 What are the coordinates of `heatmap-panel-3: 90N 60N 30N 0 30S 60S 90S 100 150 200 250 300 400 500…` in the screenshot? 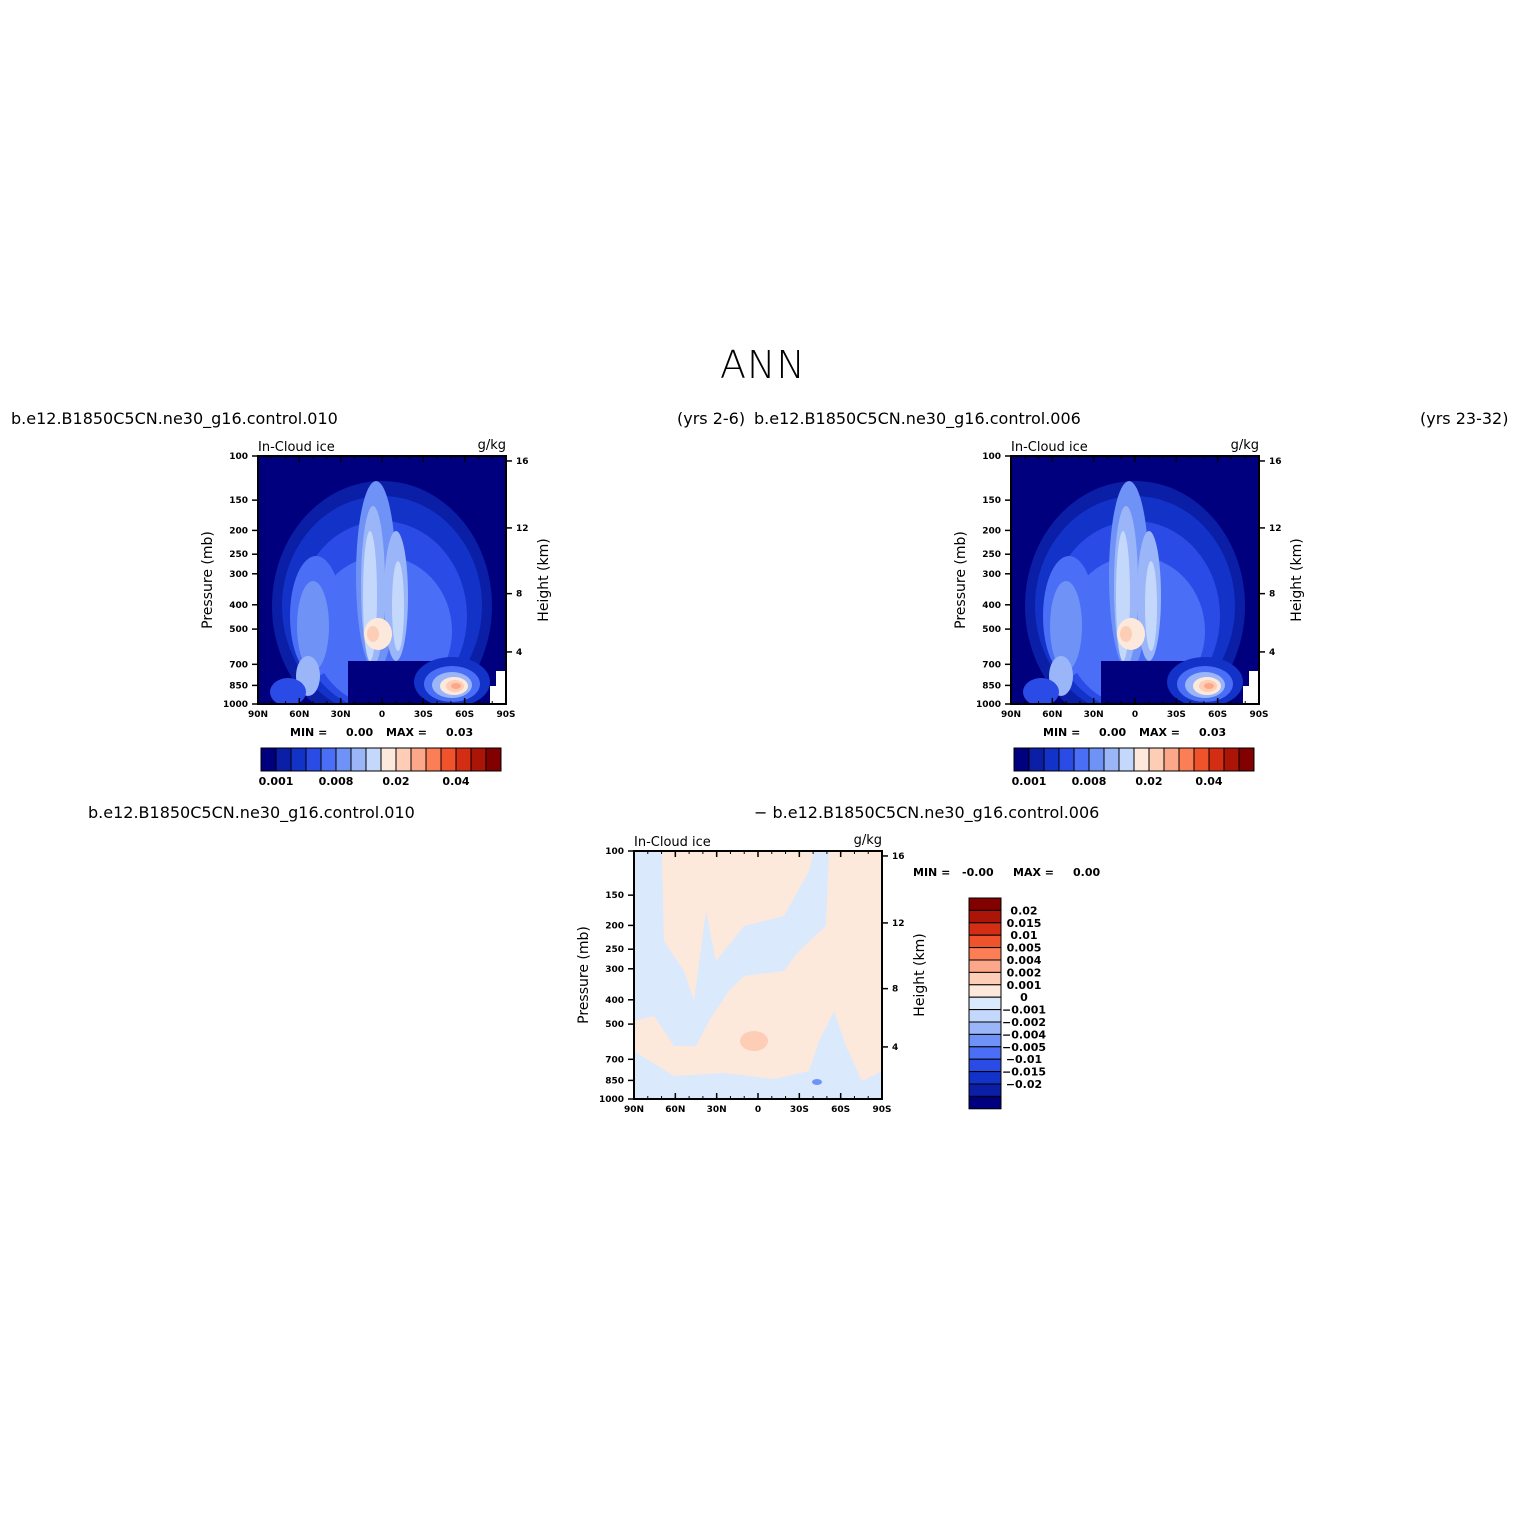 It's located at (838, 974).